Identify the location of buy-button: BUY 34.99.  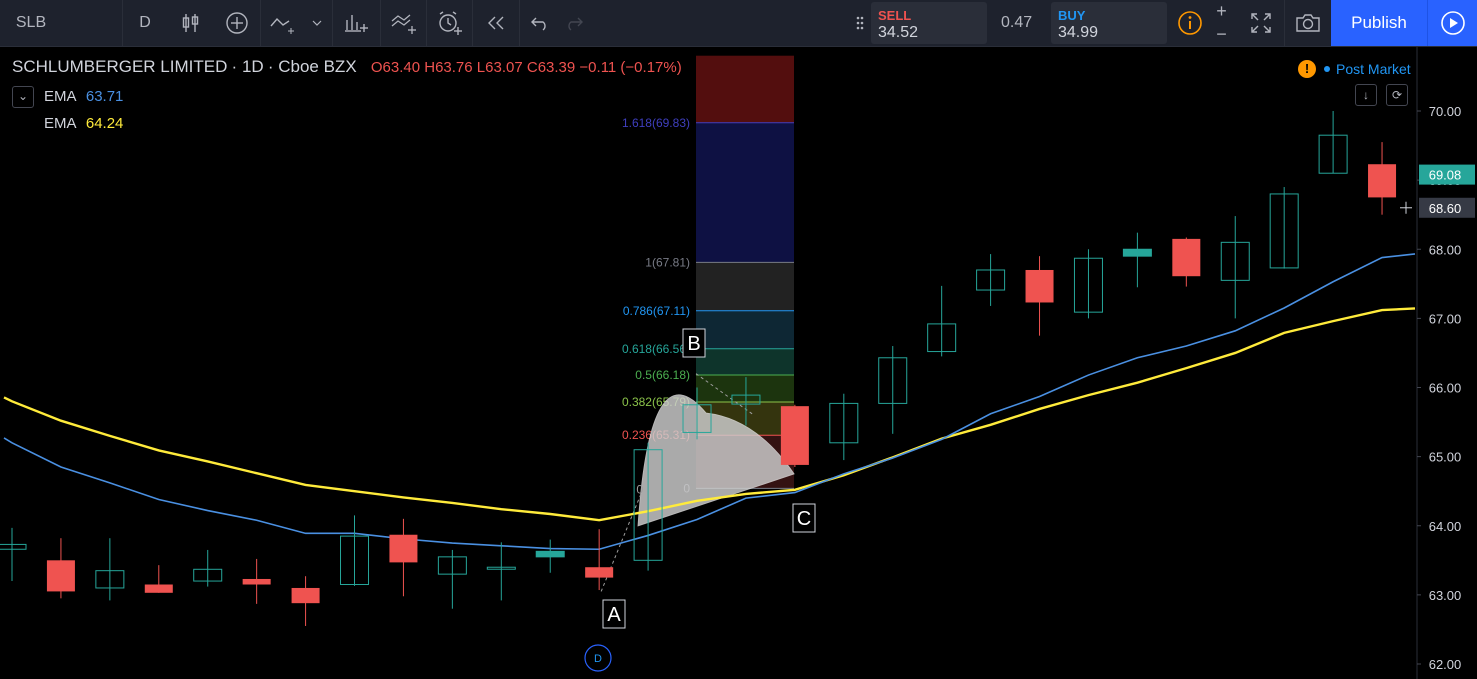
(1109, 23).